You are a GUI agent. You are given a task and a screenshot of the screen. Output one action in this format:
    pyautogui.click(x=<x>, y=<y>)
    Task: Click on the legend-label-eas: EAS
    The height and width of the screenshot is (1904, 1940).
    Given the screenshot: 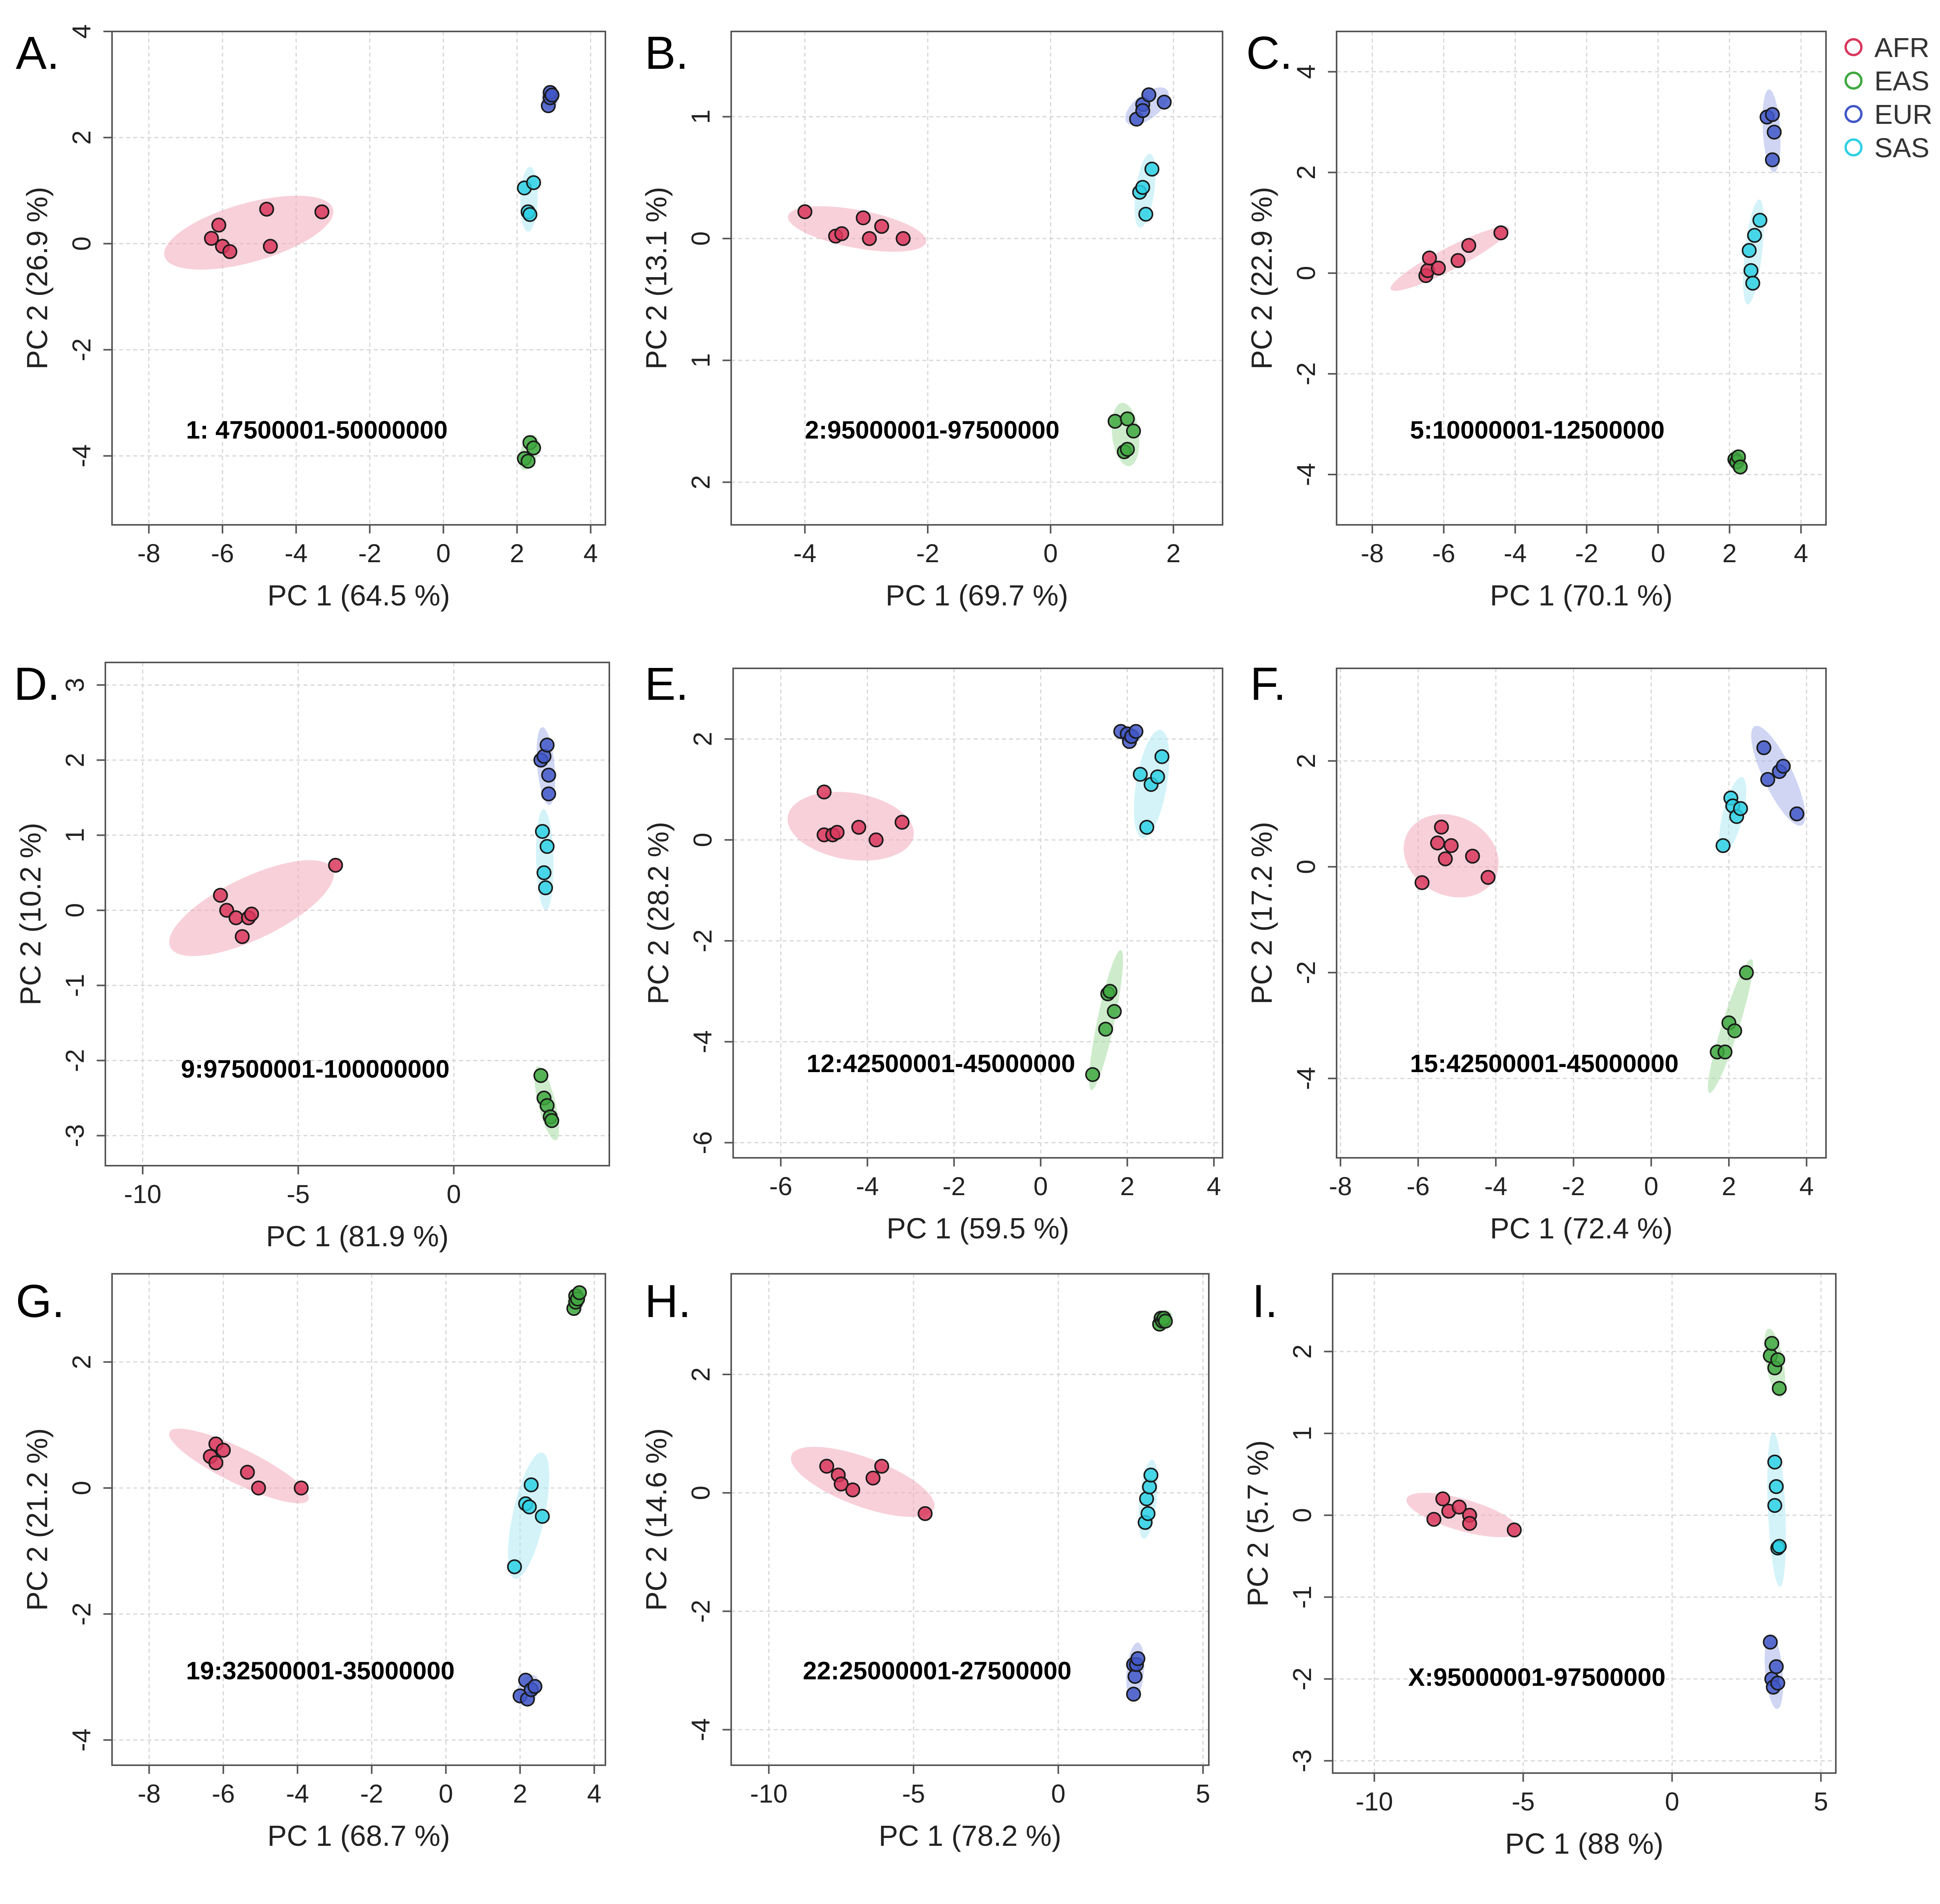 What is the action you would take?
    pyautogui.click(x=1901, y=81)
    